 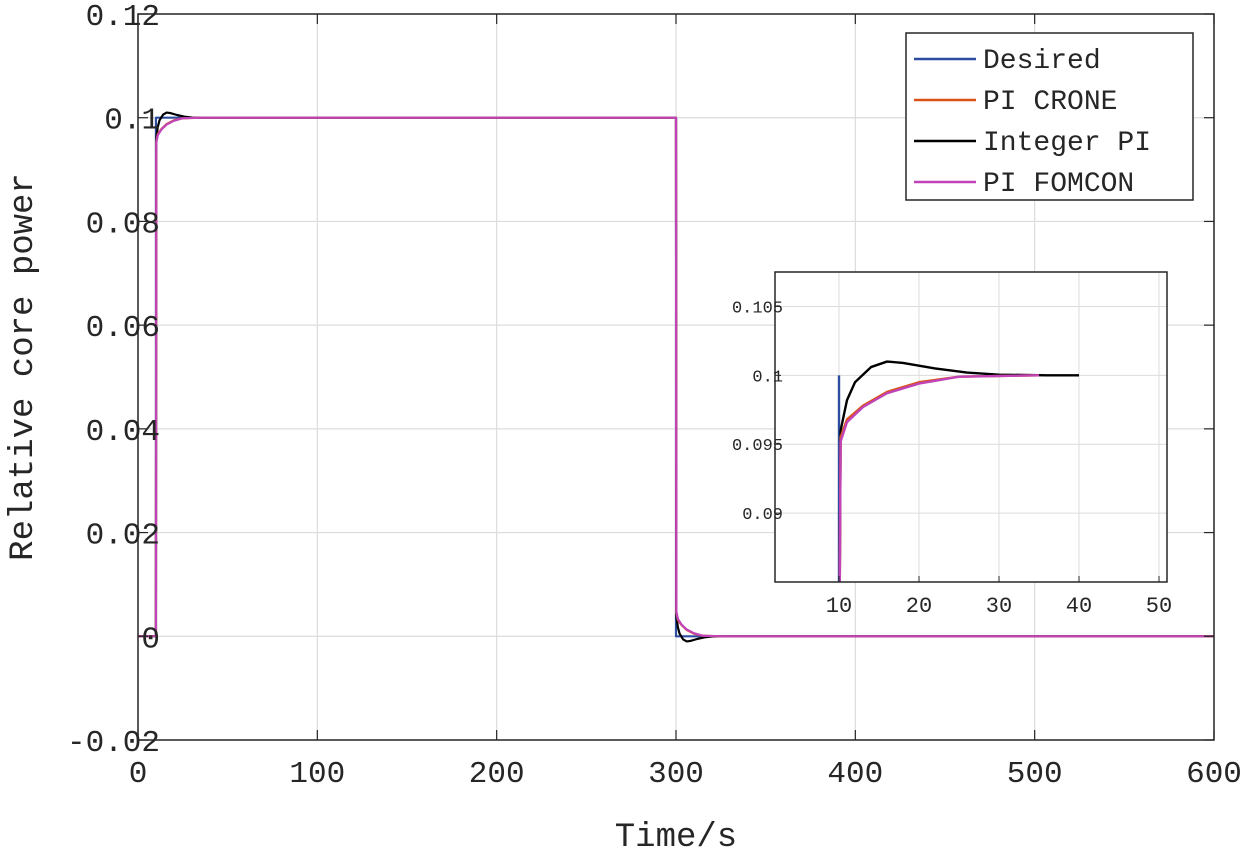 What do you see at coordinates (1079, 606) in the screenshot?
I see `inset-x-tick-label: 40` at bounding box center [1079, 606].